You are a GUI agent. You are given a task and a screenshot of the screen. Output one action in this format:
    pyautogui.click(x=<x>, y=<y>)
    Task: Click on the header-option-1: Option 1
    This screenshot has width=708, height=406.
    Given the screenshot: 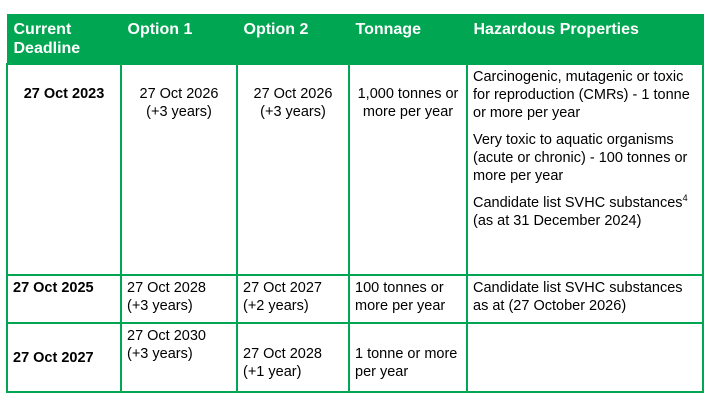 What is the action you would take?
    pyautogui.click(x=179, y=39)
    